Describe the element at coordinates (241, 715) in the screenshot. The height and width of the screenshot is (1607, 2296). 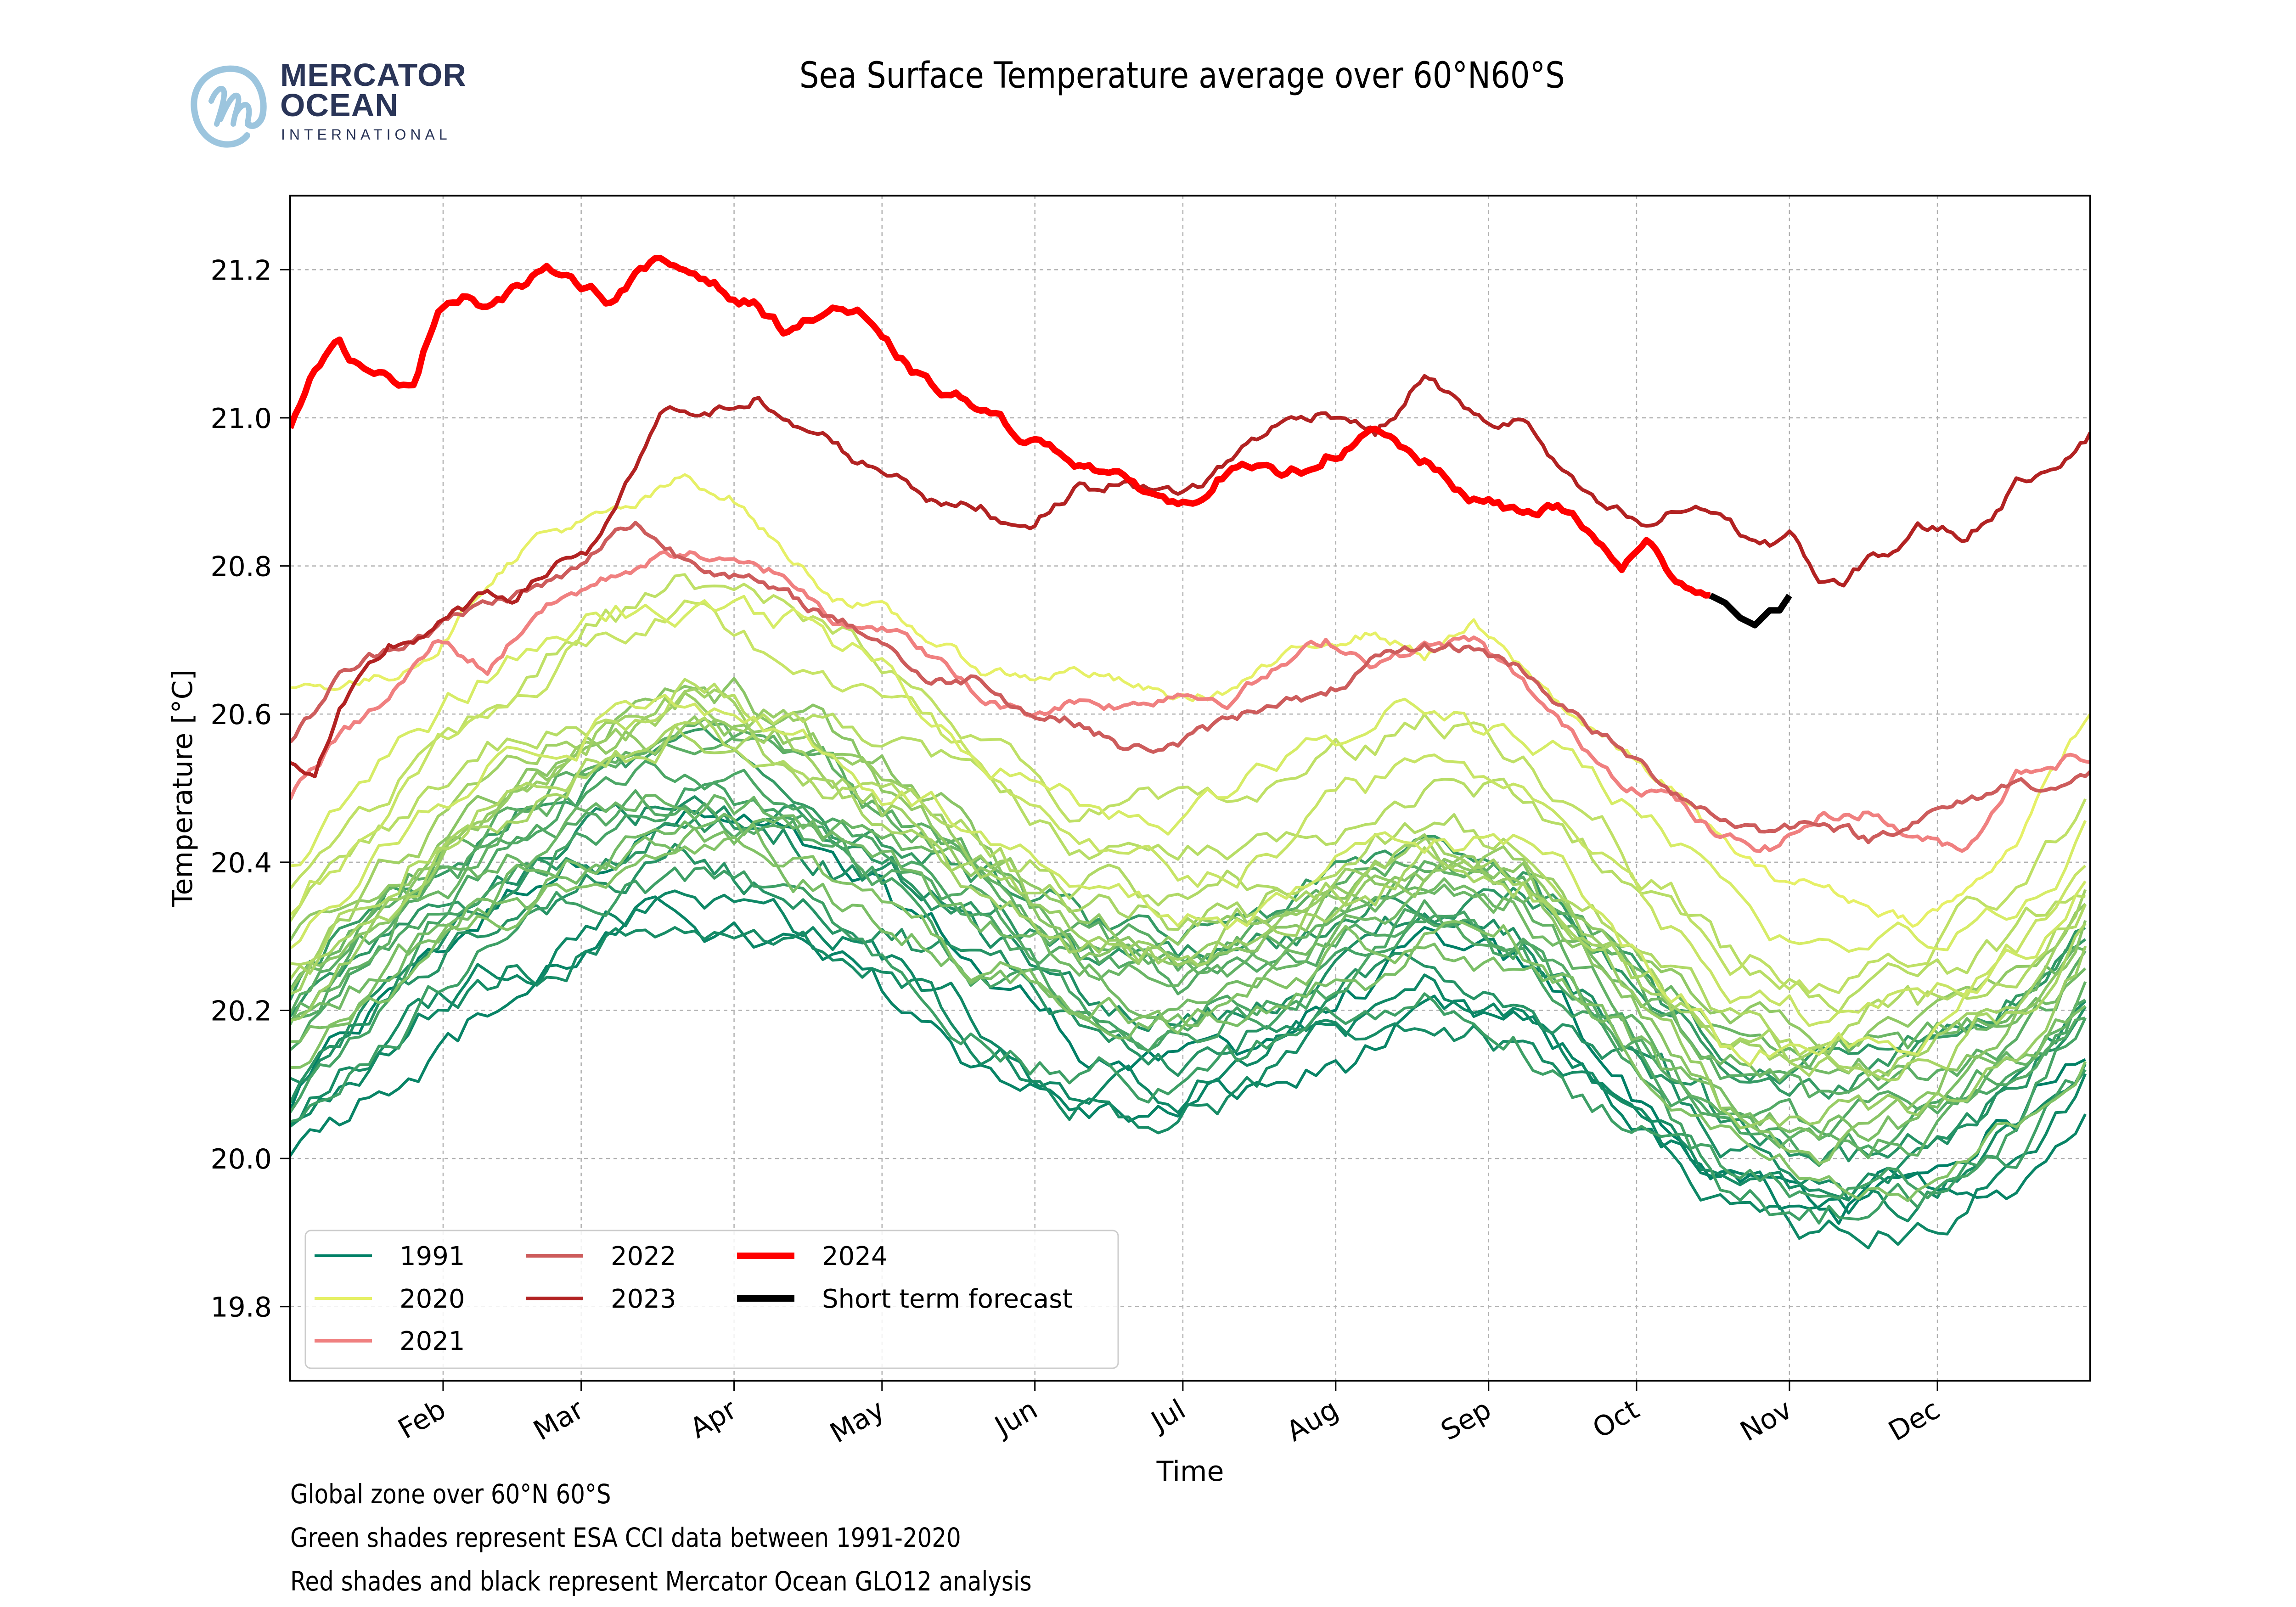
I see `y-tick-label: 20.6` at that location.